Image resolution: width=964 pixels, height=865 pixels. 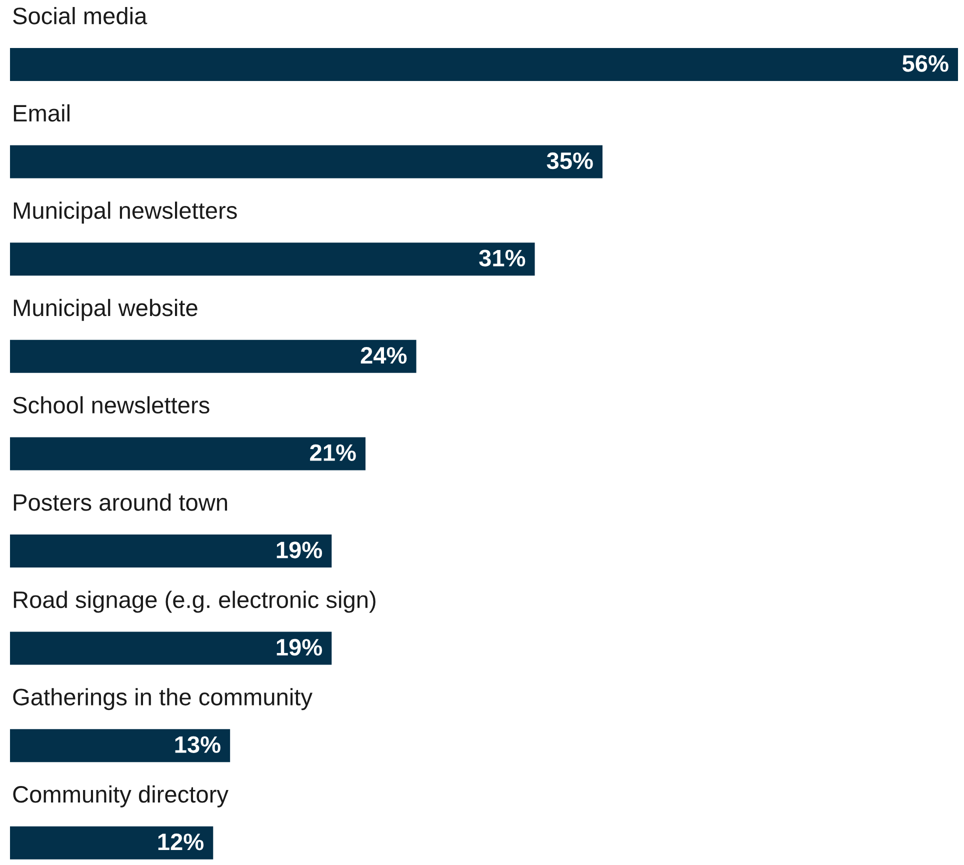 What do you see at coordinates (42, 113) in the screenshot?
I see `y-tick-label: Email` at bounding box center [42, 113].